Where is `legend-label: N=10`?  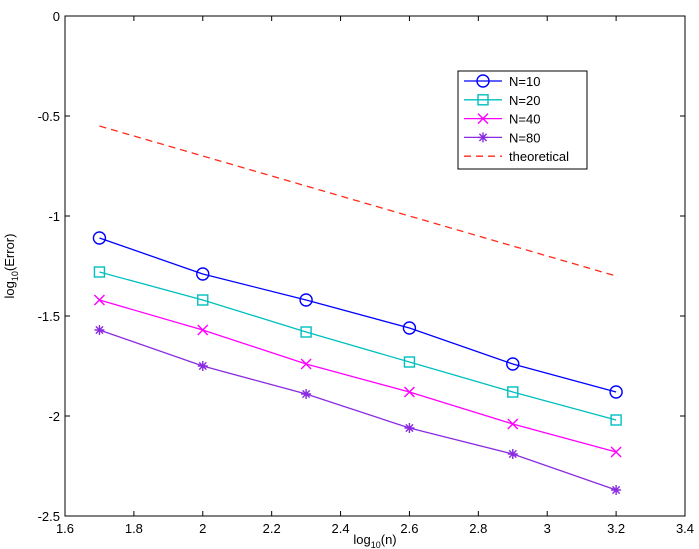
legend-label: N=10 is located at coordinates (524, 81).